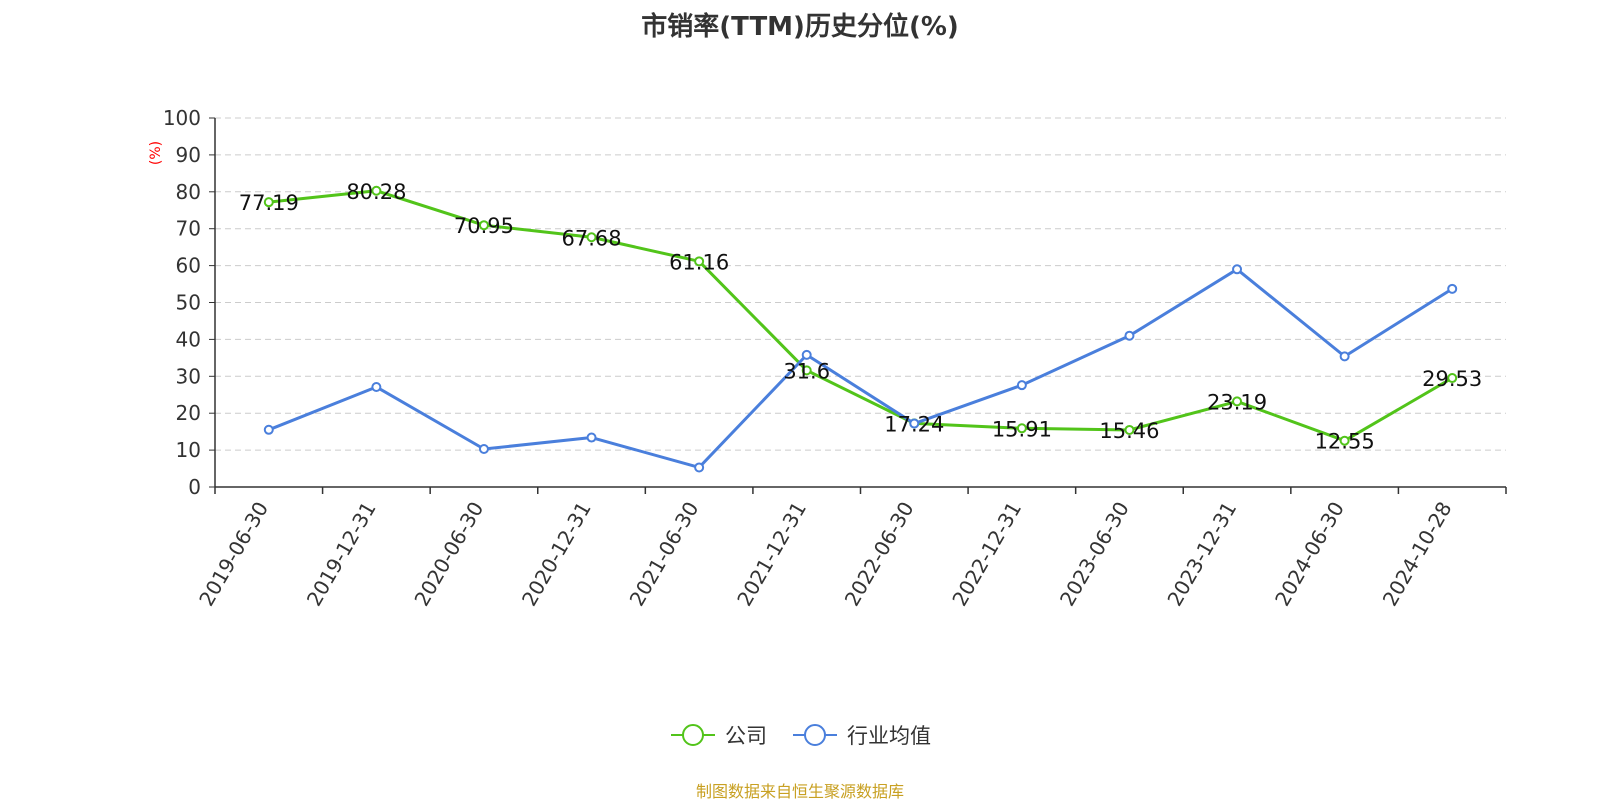  I want to click on data-label: 29.53, so click(1452, 379).